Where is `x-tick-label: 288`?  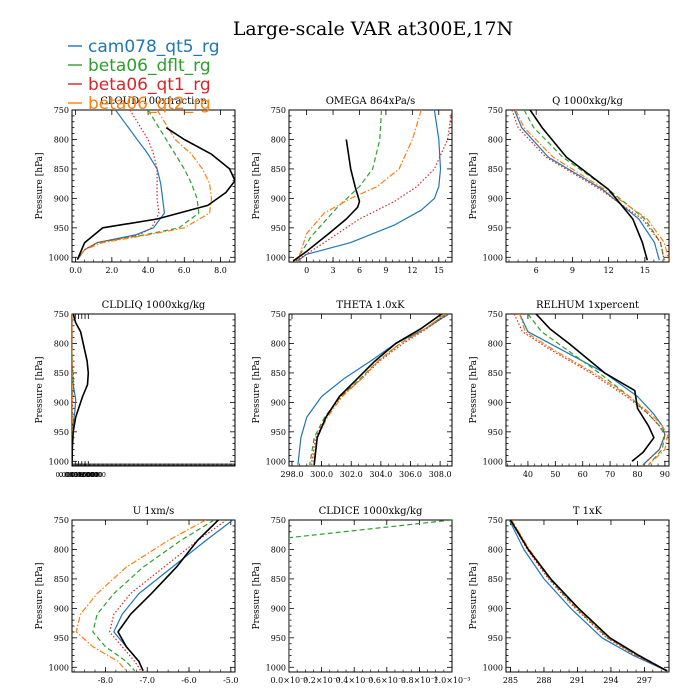 x-tick-label: 288 is located at coordinates (543, 680).